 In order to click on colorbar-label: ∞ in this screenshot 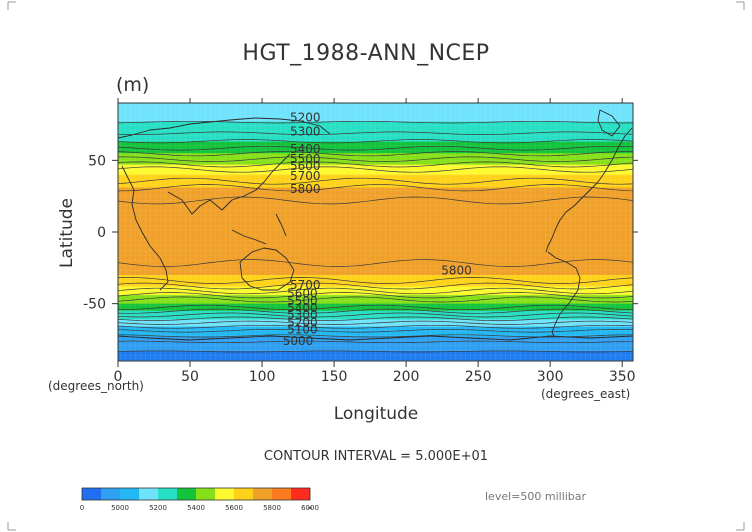, I will do `click(310, 508)`.